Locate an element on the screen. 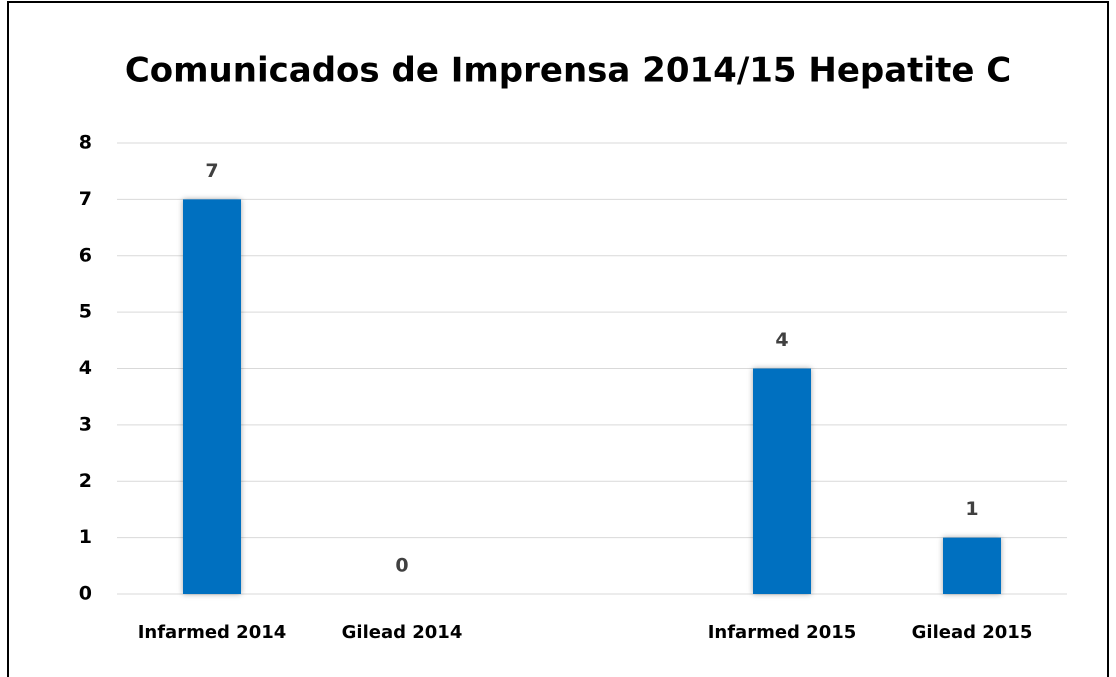 This screenshot has width=1116, height=677. y-tick-label: 2 is located at coordinates (85, 481).